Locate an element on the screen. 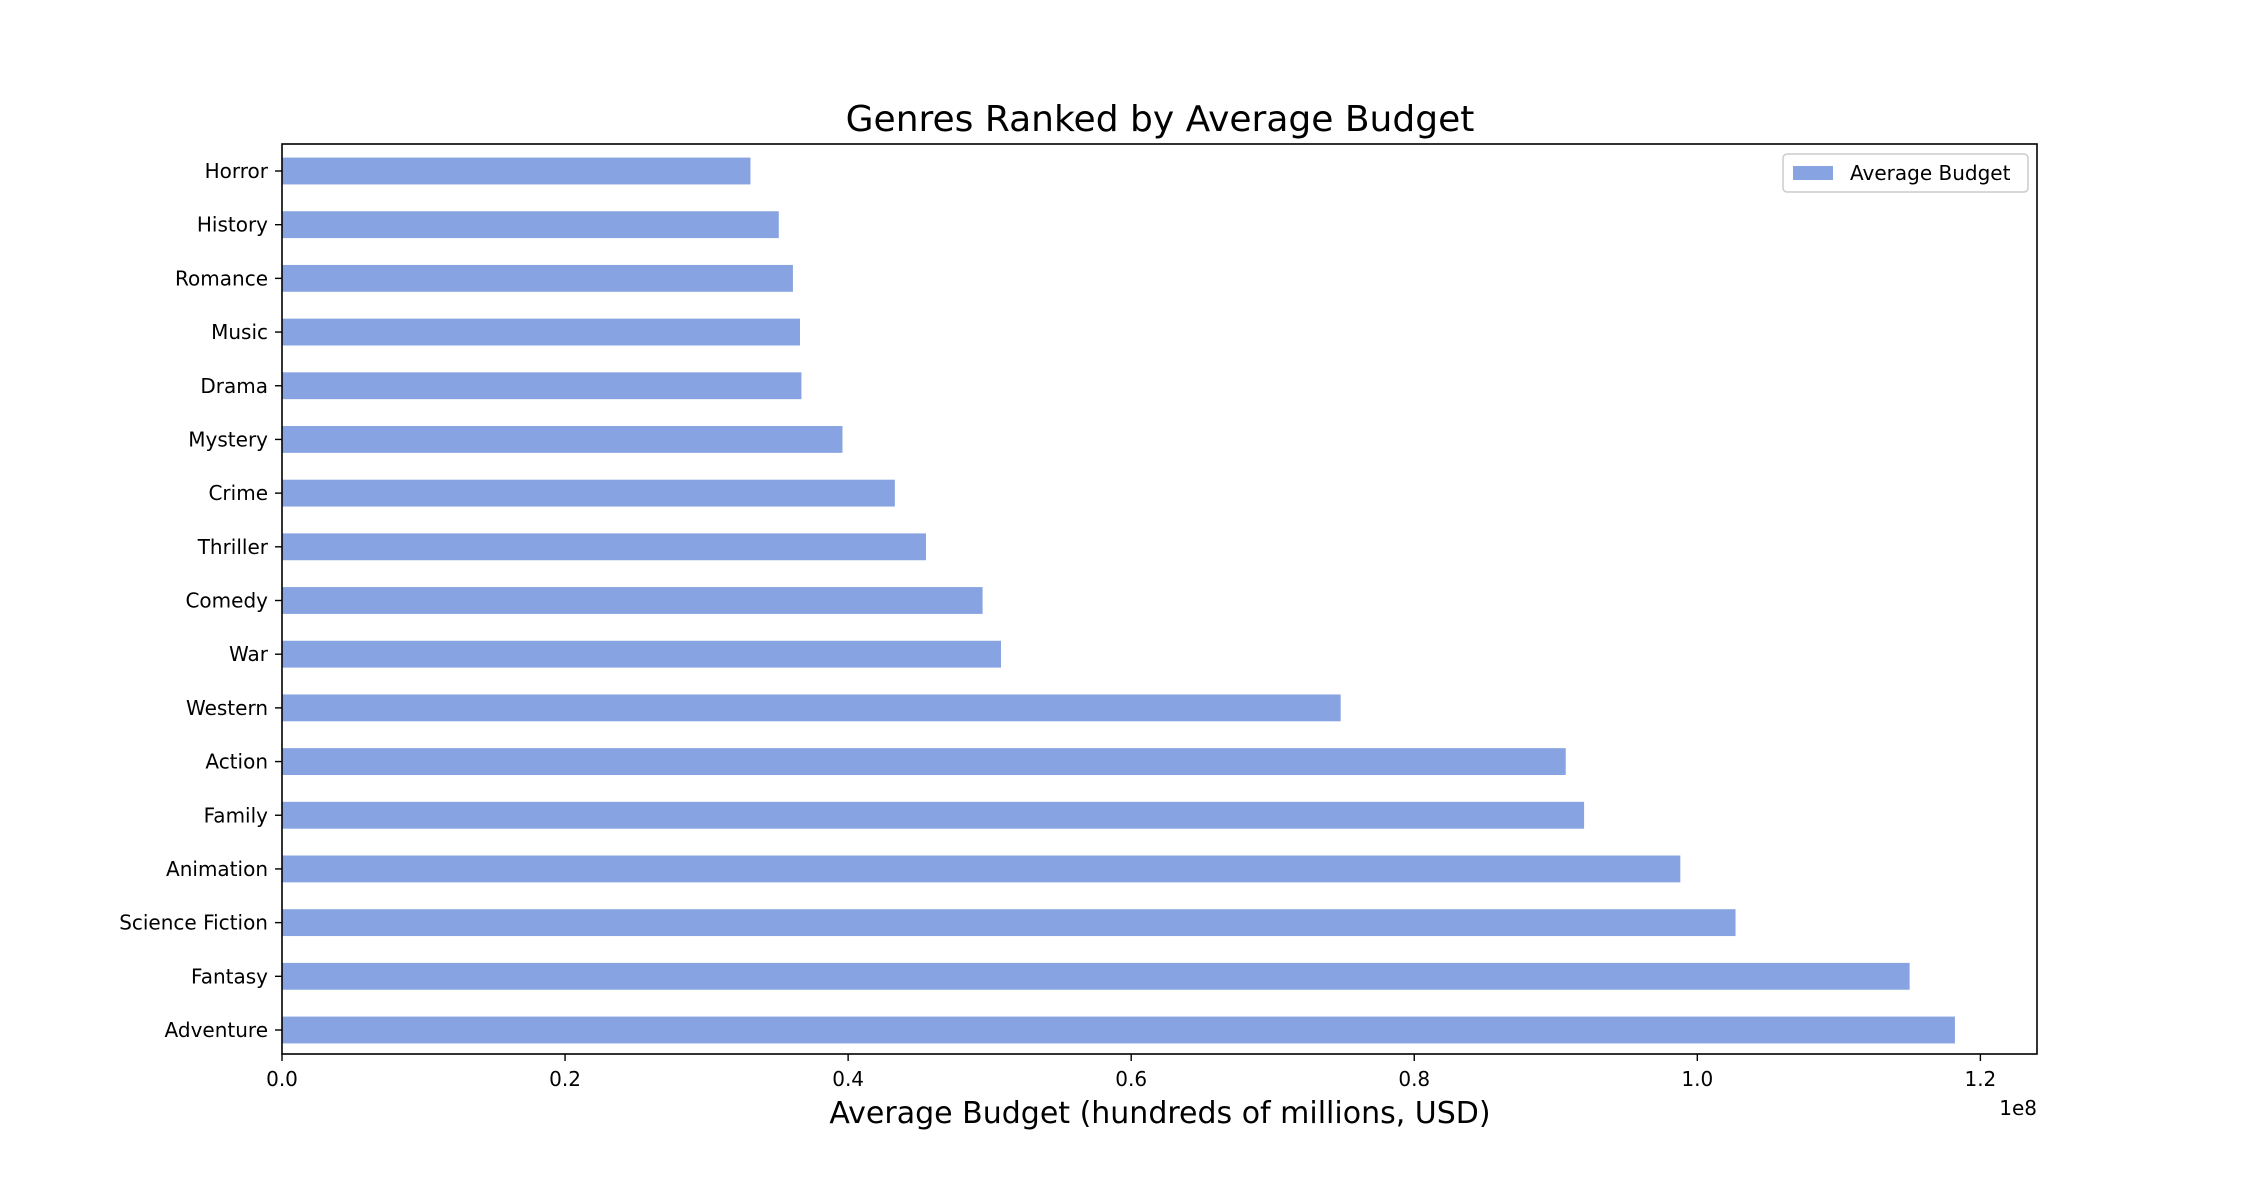 The width and height of the screenshot is (2250, 1200). x-axis: 0.0 0.2 0.4 0.6 0.8 1.0 1.2 is located at coordinates (1131, 1072).